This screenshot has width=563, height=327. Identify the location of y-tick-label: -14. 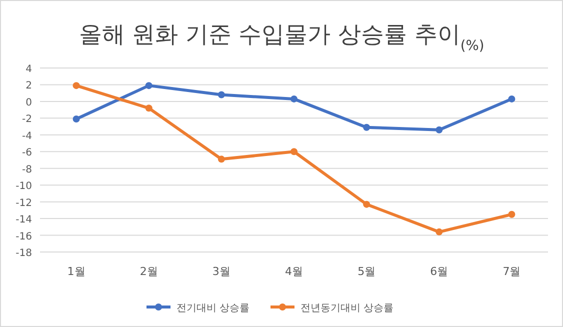
(24, 220).